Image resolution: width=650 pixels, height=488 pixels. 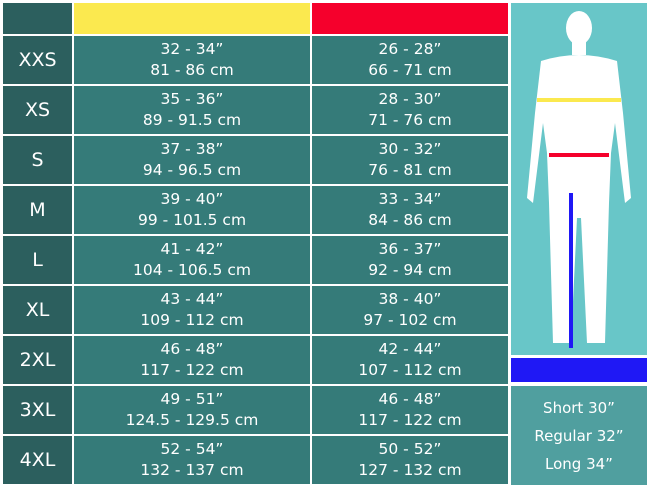 I want to click on waist-cell: 46 - 48” 117 - 122 cm, so click(x=410, y=410).